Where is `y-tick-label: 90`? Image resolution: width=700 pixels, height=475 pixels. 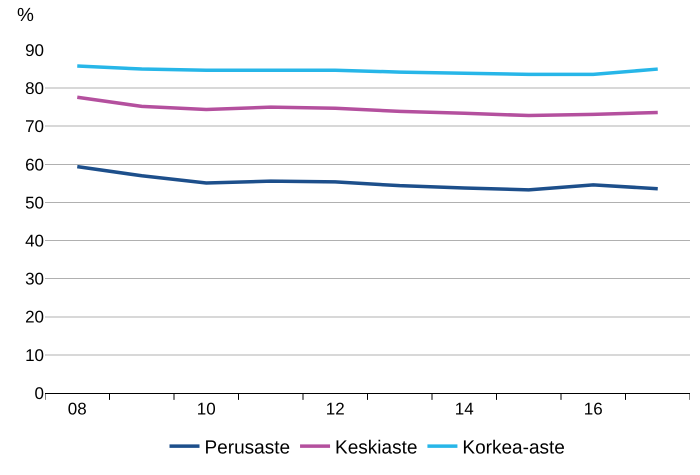
y-tick-label: 90 is located at coordinates (34, 50).